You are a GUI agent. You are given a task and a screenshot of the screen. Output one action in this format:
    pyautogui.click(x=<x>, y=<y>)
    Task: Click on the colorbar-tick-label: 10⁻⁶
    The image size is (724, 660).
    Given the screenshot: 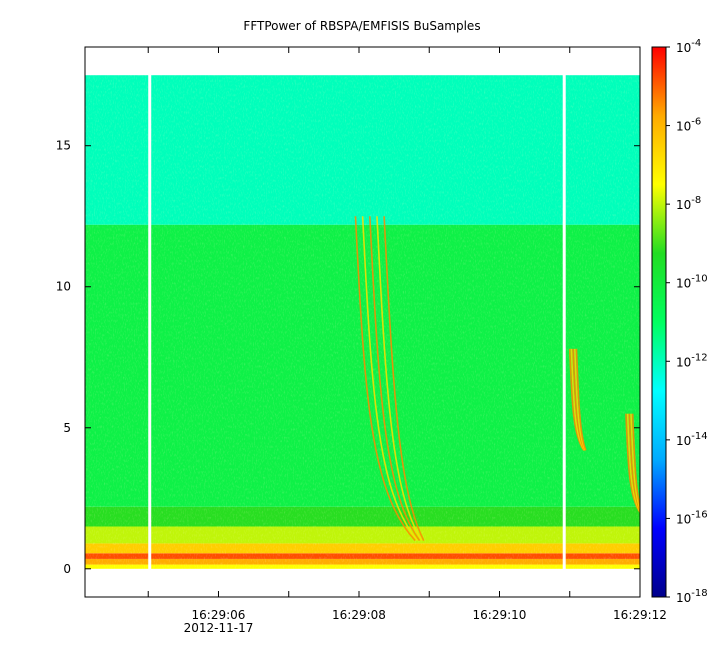 What is the action you would take?
    pyautogui.click(x=688, y=125)
    